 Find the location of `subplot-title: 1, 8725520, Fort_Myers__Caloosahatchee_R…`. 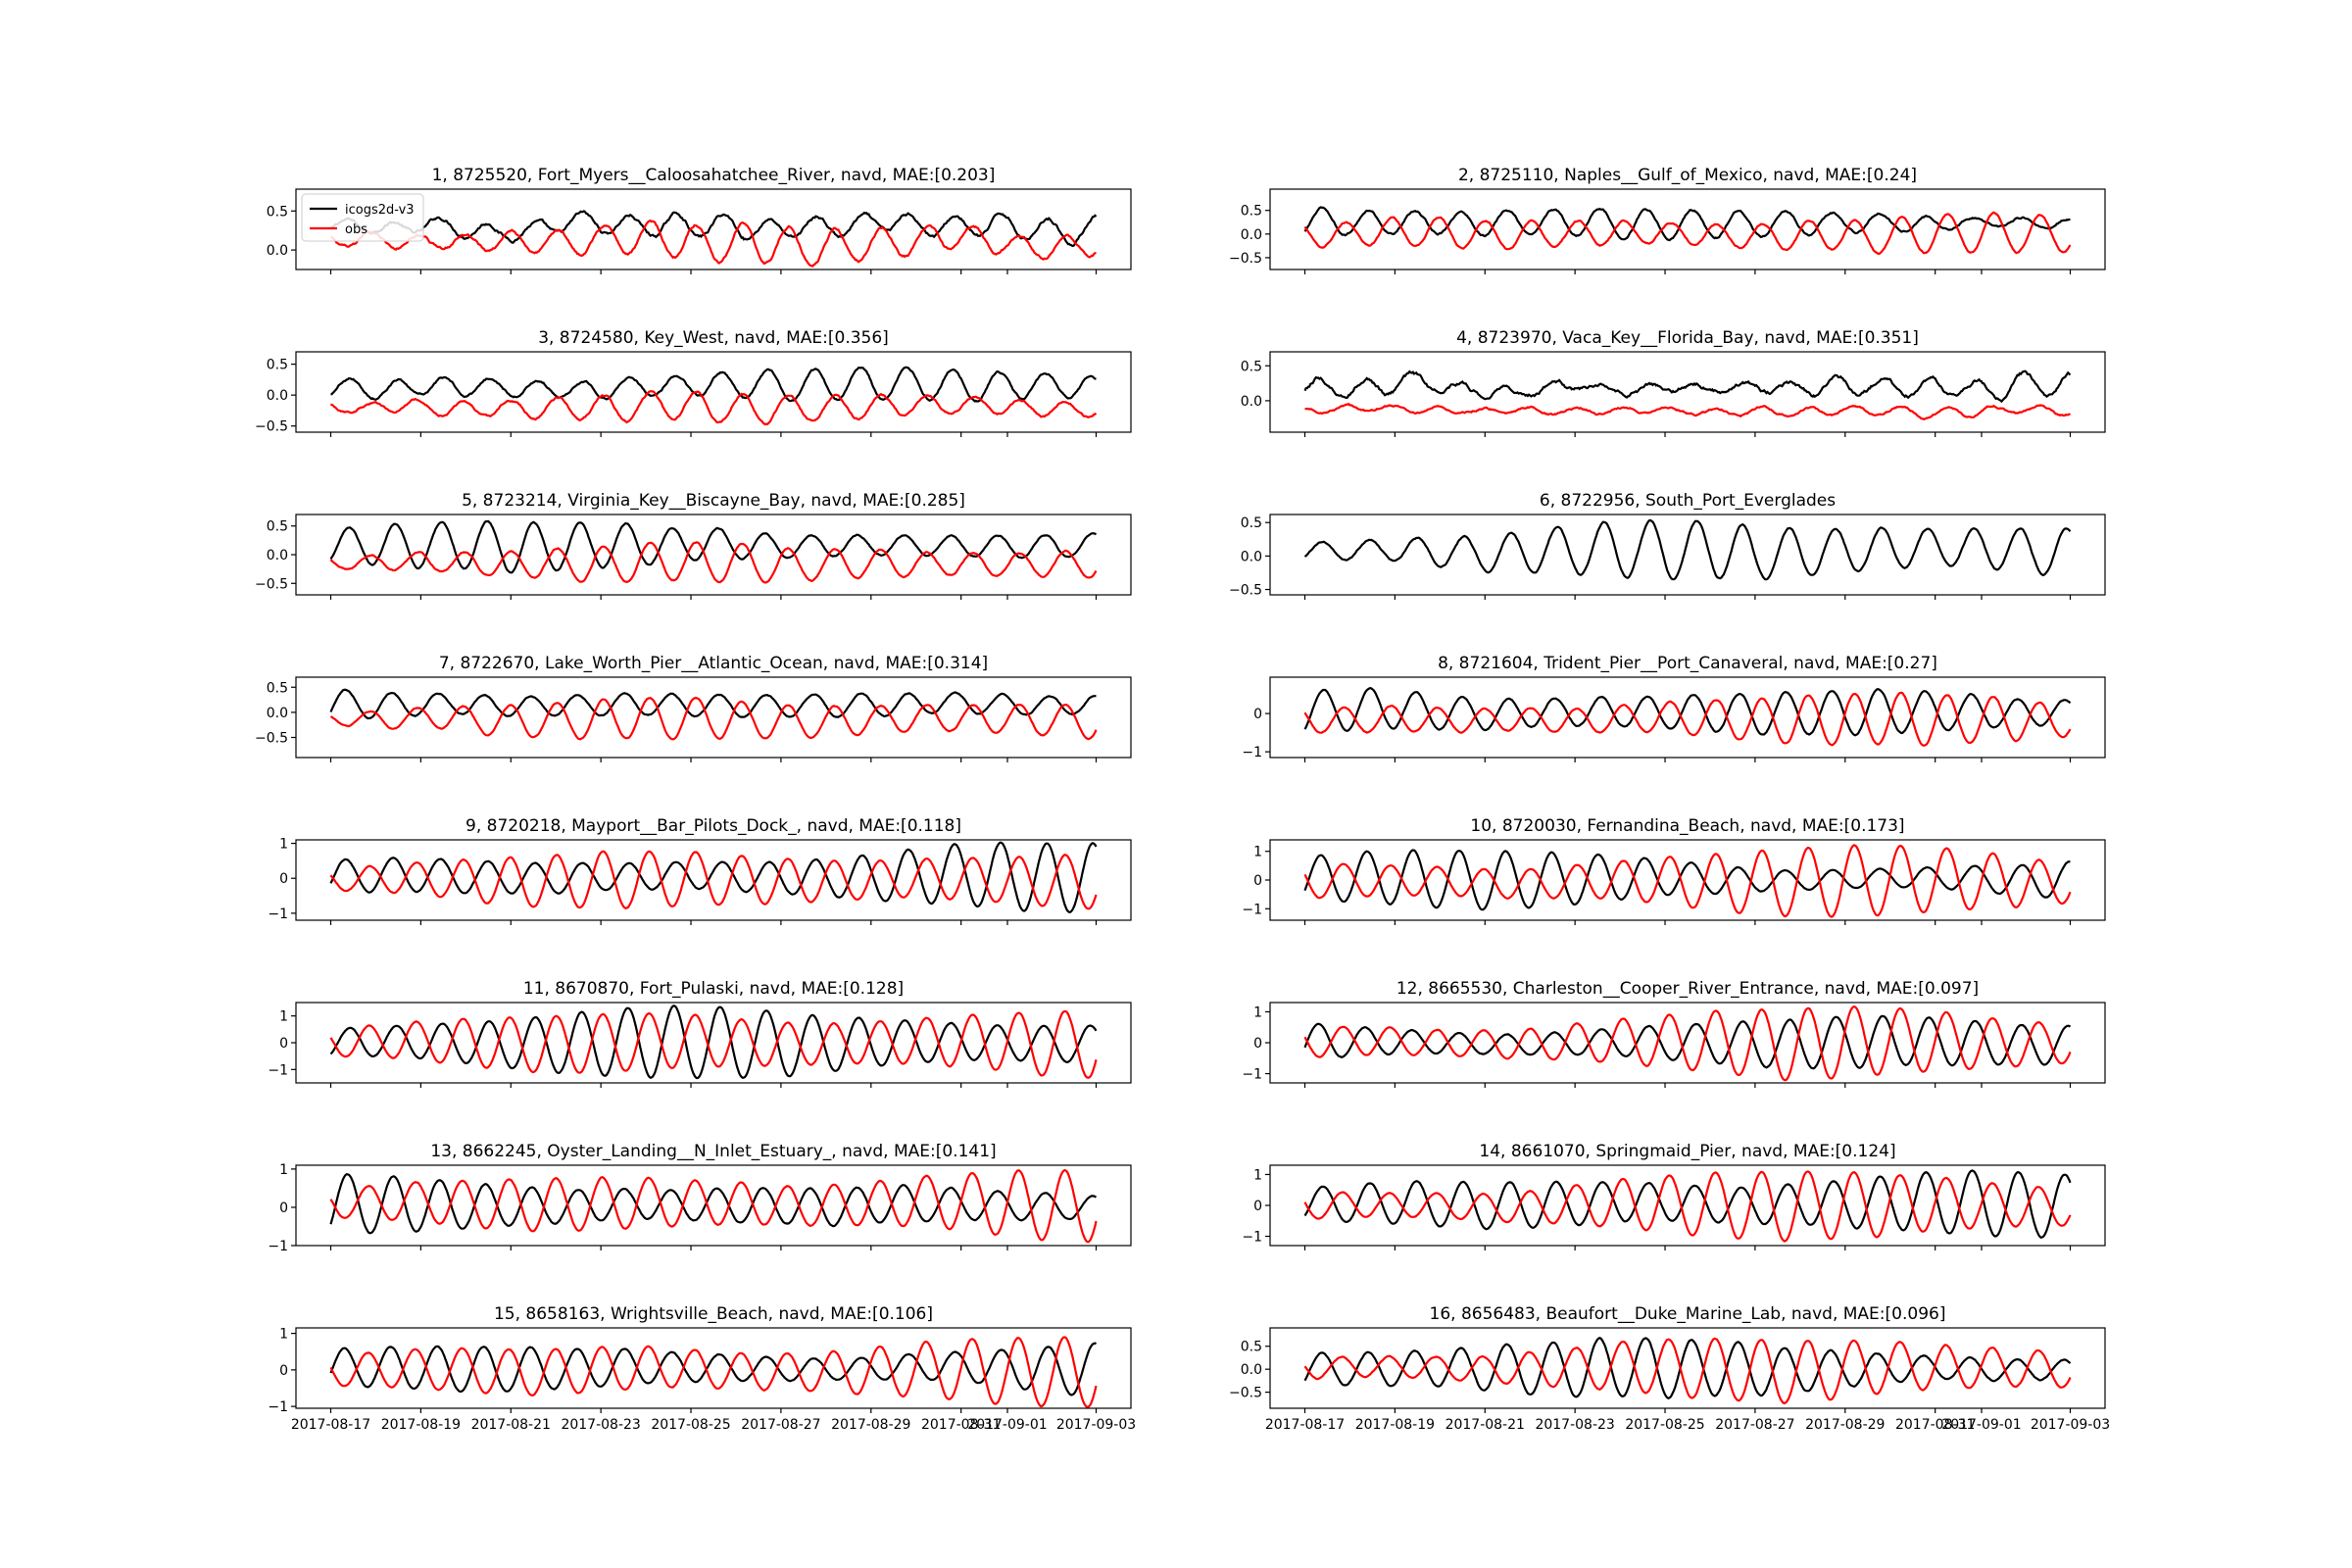

subplot-title: 1, 8725520, Fort_Myers__Caloosahatchee_R… is located at coordinates (714, 175).